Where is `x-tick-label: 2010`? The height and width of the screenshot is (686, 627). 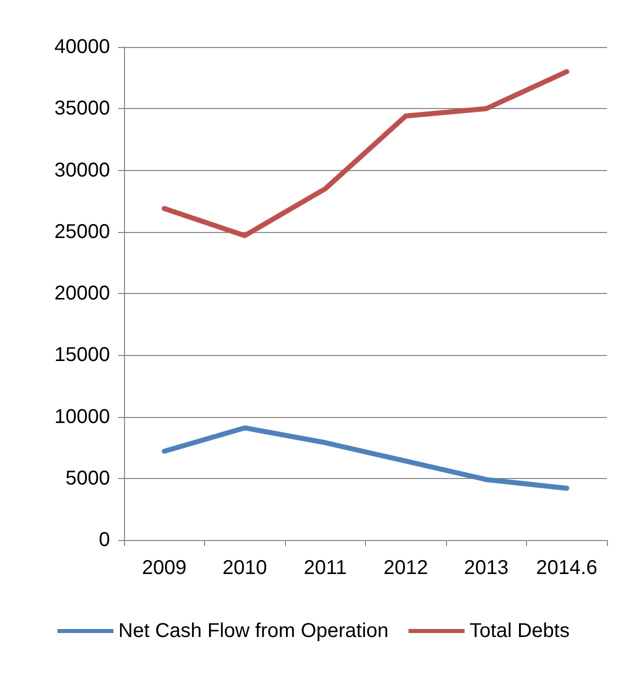
x-tick-label: 2010 is located at coordinates (244, 568).